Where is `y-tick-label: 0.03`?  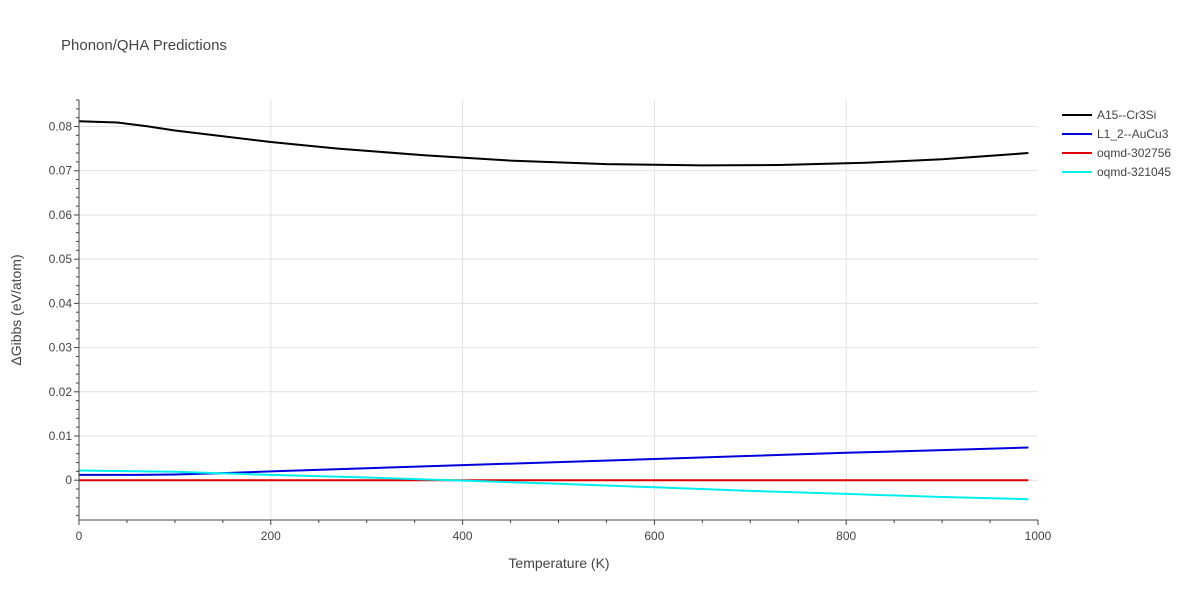
y-tick-label: 0.03 is located at coordinates (61, 348).